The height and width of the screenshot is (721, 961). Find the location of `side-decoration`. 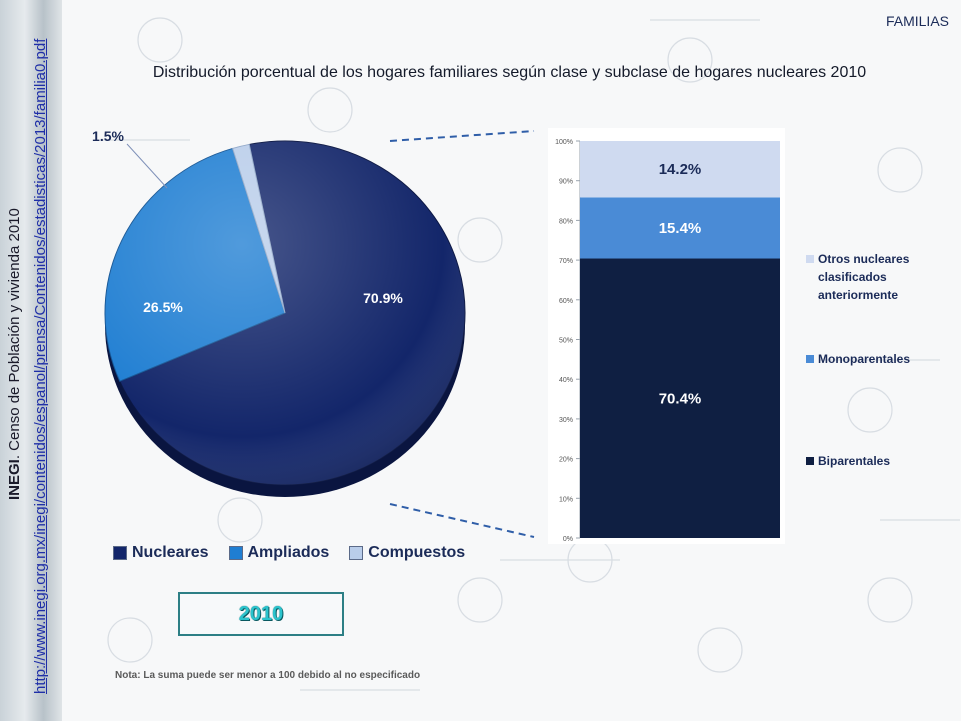

side-decoration is located at coordinates (31, 360).